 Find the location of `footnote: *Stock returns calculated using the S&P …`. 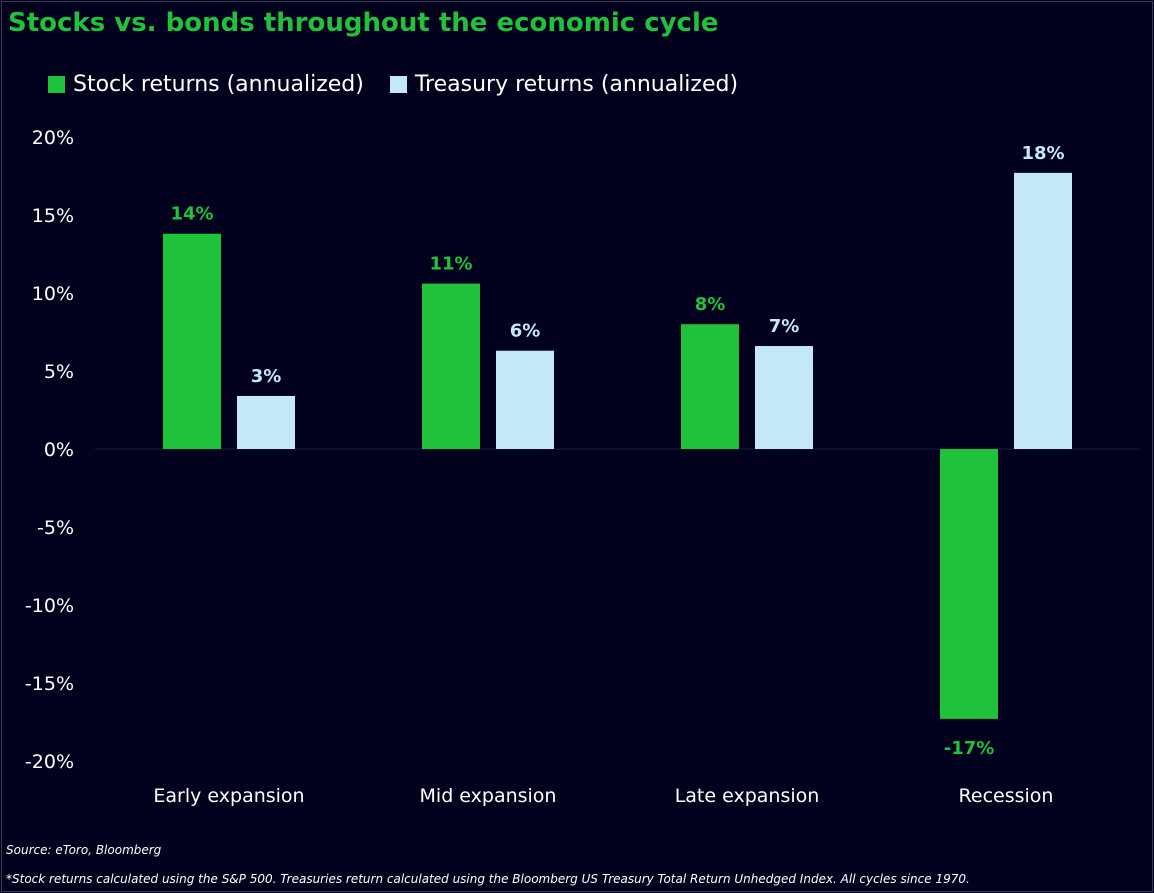

footnote: *Stock returns calculated using the S&P … is located at coordinates (488, 879).